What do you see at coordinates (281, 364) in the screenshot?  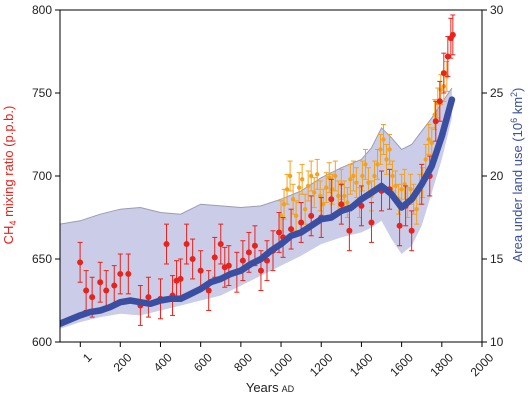 I see `x-tick-label: 1000` at bounding box center [281, 364].